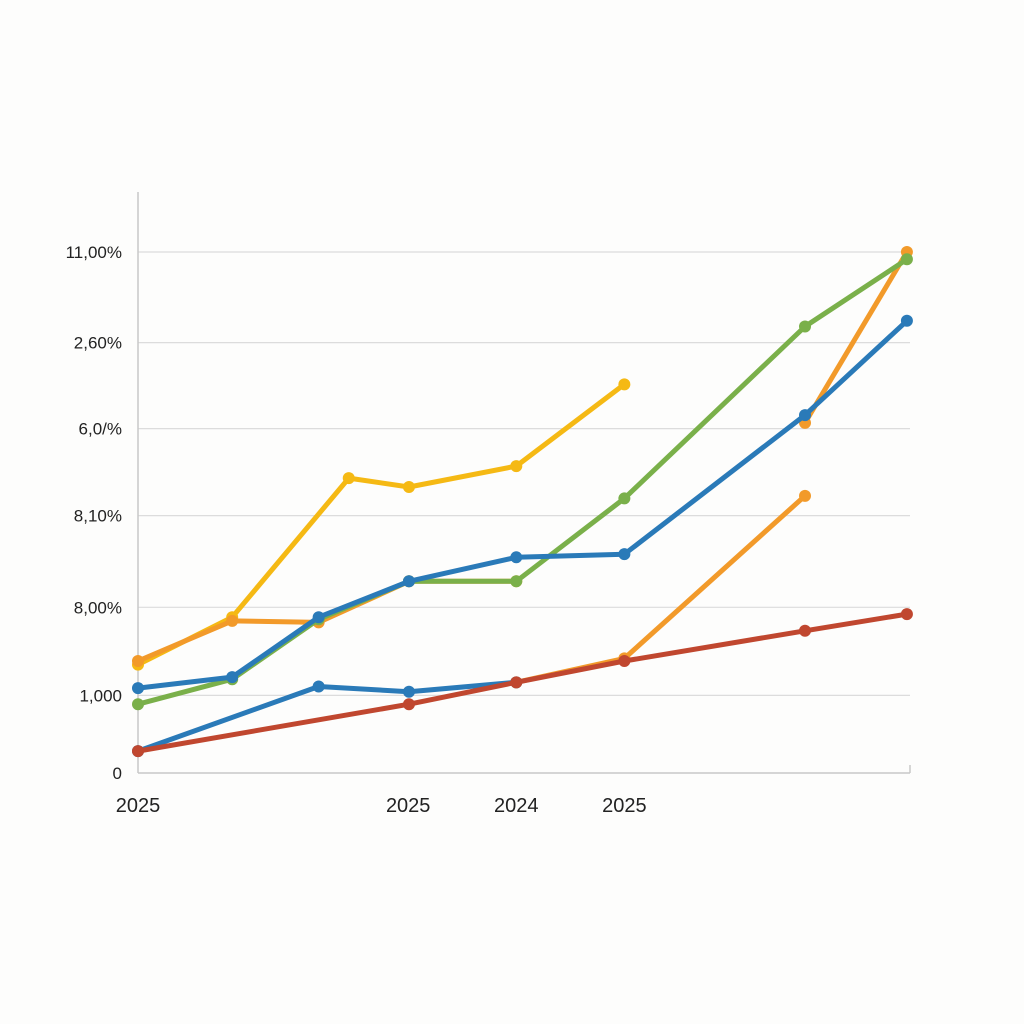  I want to click on y-tick-label: 8,10%, so click(98, 516).